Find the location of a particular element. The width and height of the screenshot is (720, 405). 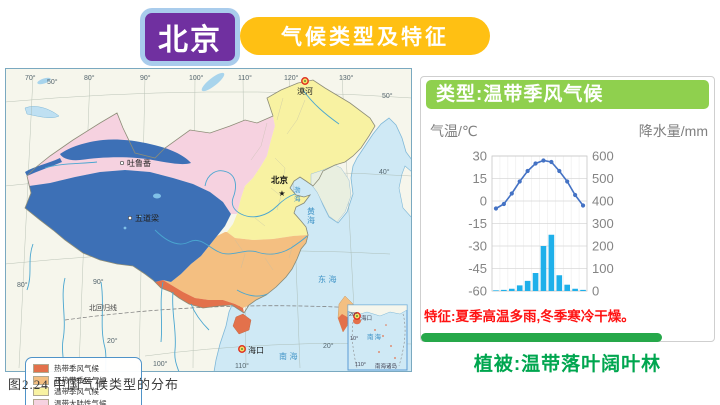

right-axis-title: 降水量/mm is located at coordinates (673, 131).